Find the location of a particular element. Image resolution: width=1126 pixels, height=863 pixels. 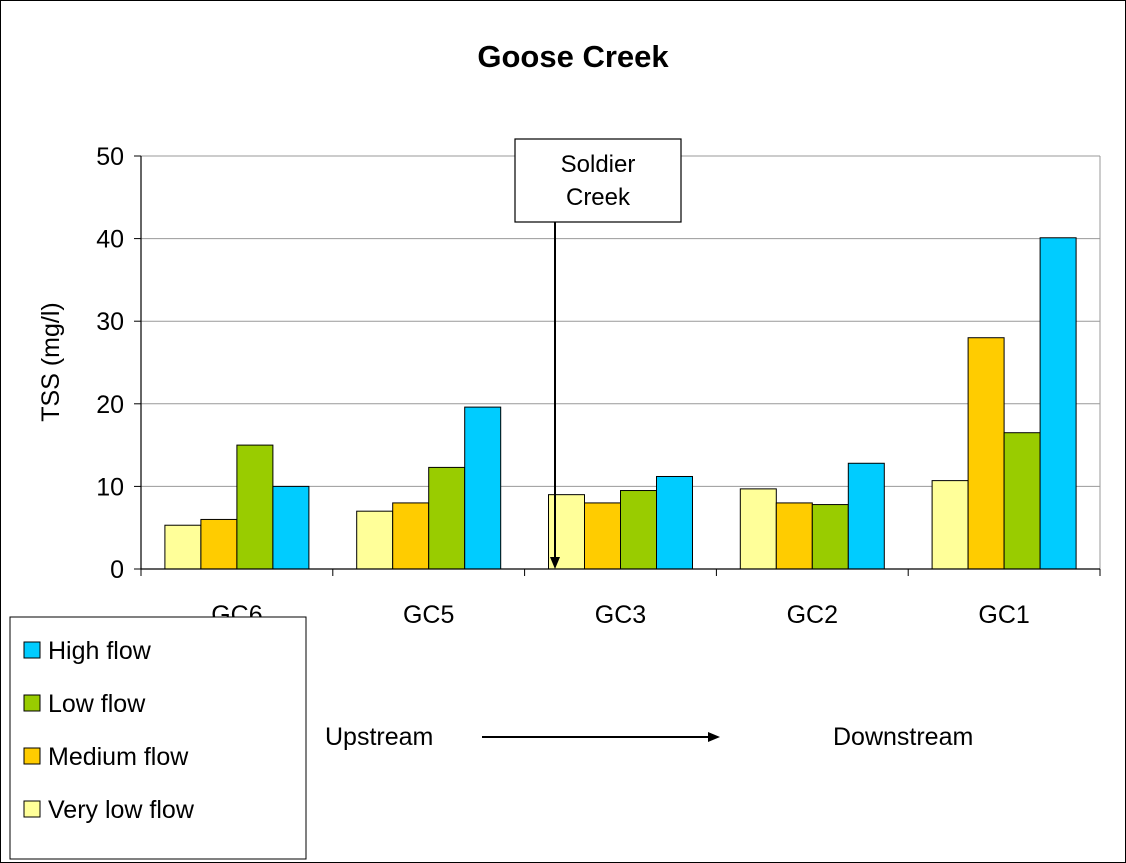

legend-label: Medium flow is located at coordinates (118, 757).